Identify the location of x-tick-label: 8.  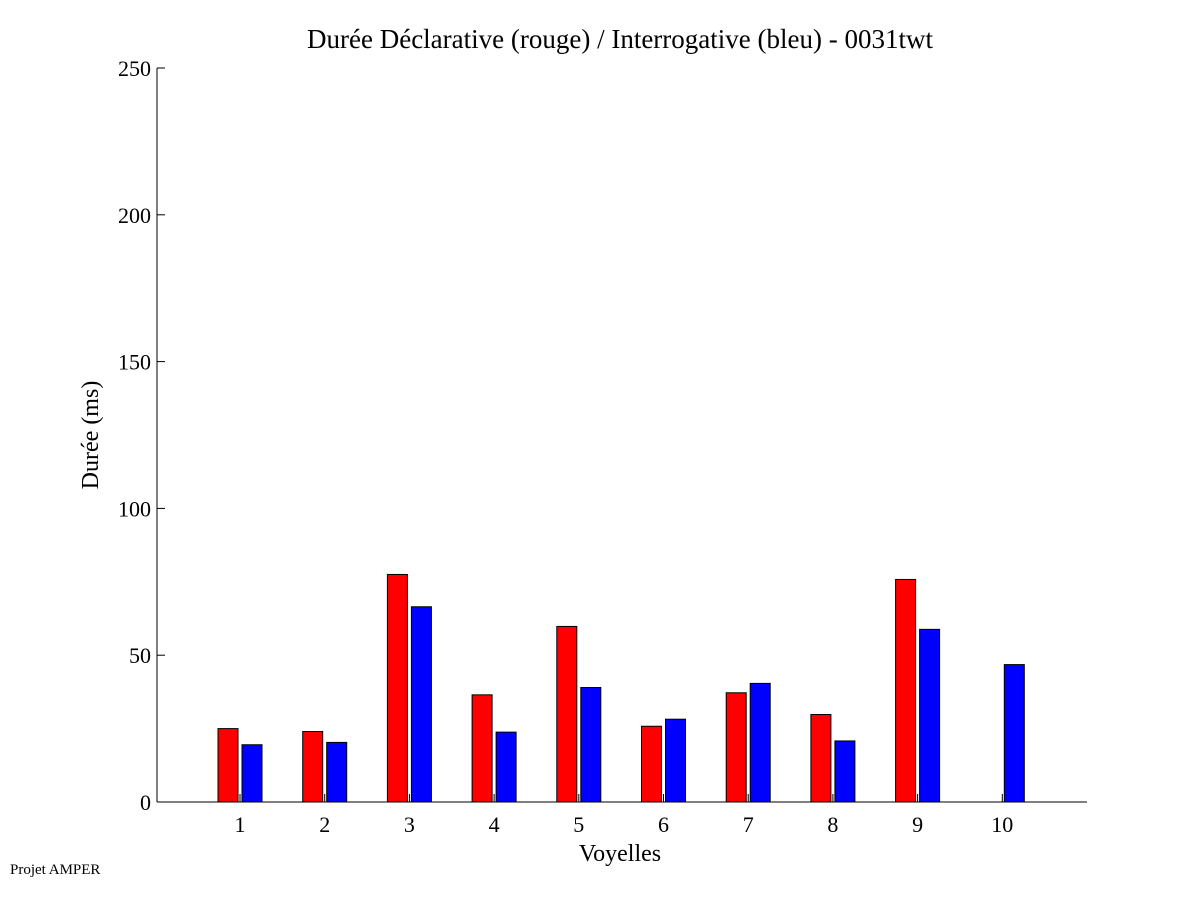
(832, 824).